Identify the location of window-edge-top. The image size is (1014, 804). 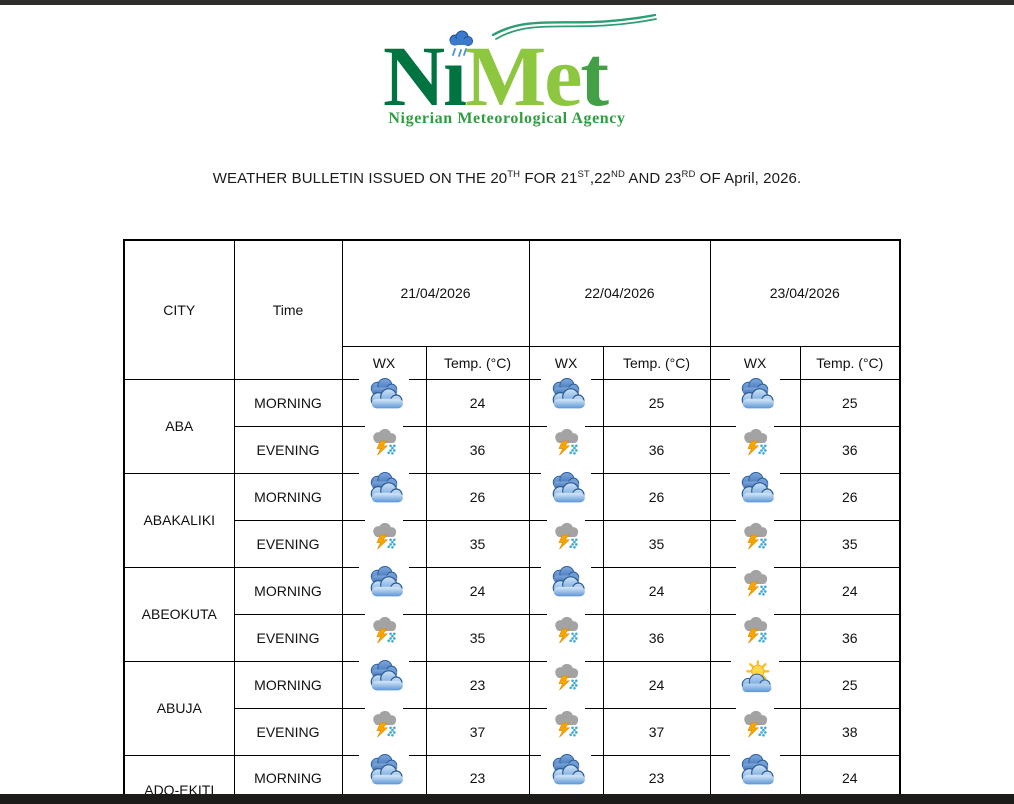
(507, 2).